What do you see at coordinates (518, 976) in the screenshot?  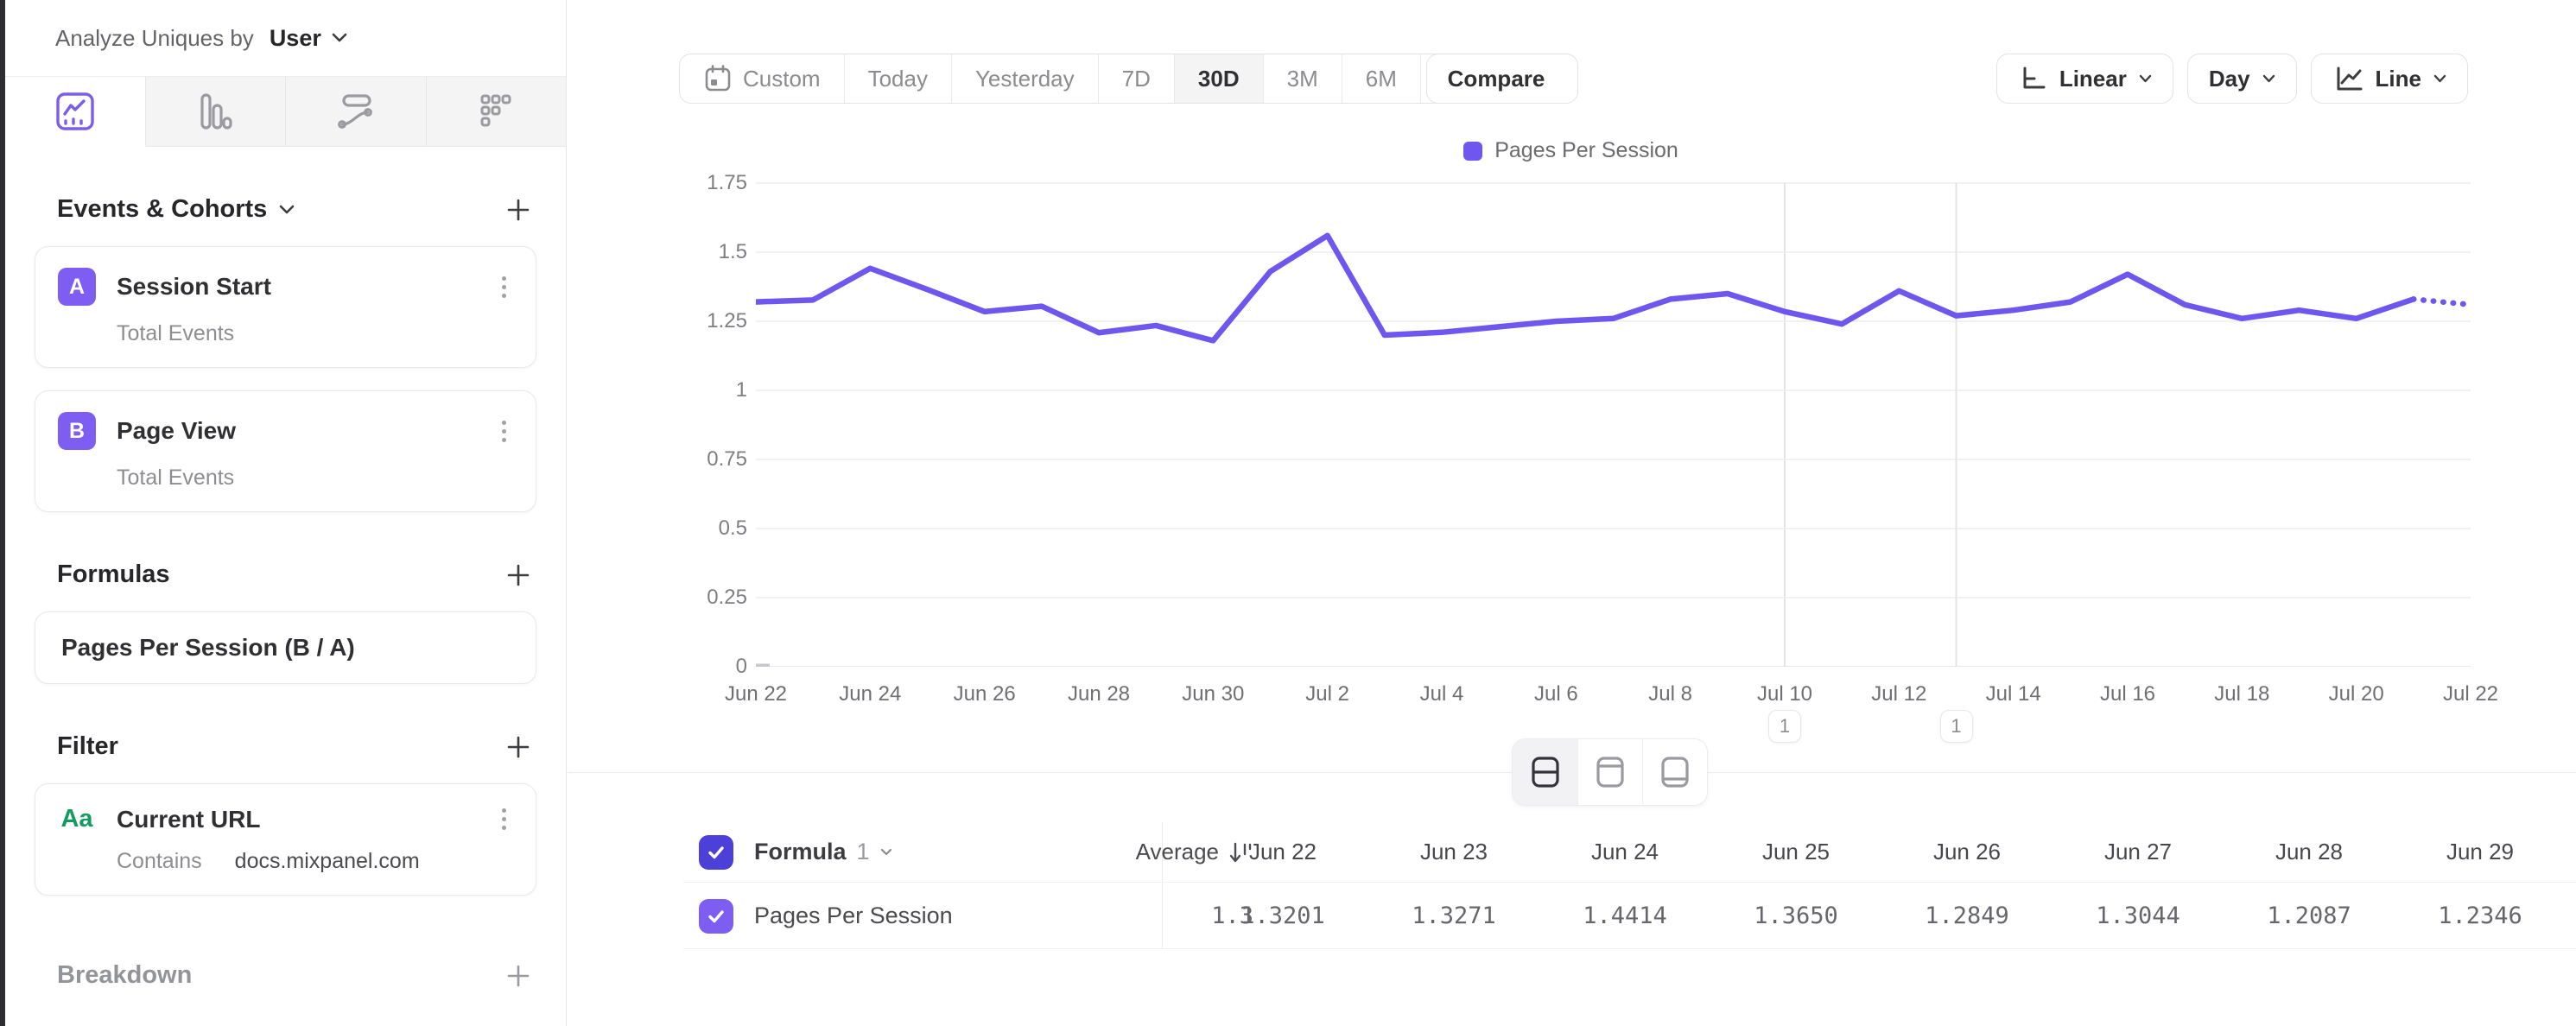 I see `add-breakdown-button` at bounding box center [518, 976].